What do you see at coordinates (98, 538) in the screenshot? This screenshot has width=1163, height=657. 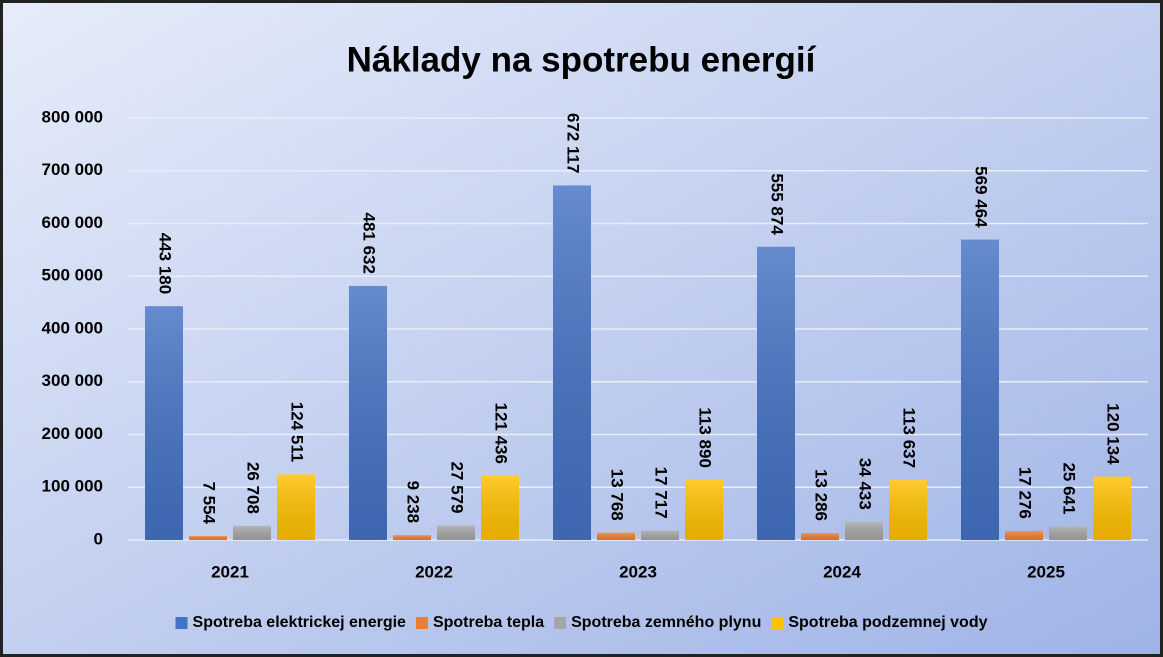 I see `y-tick-label: 0` at bounding box center [98, 538].